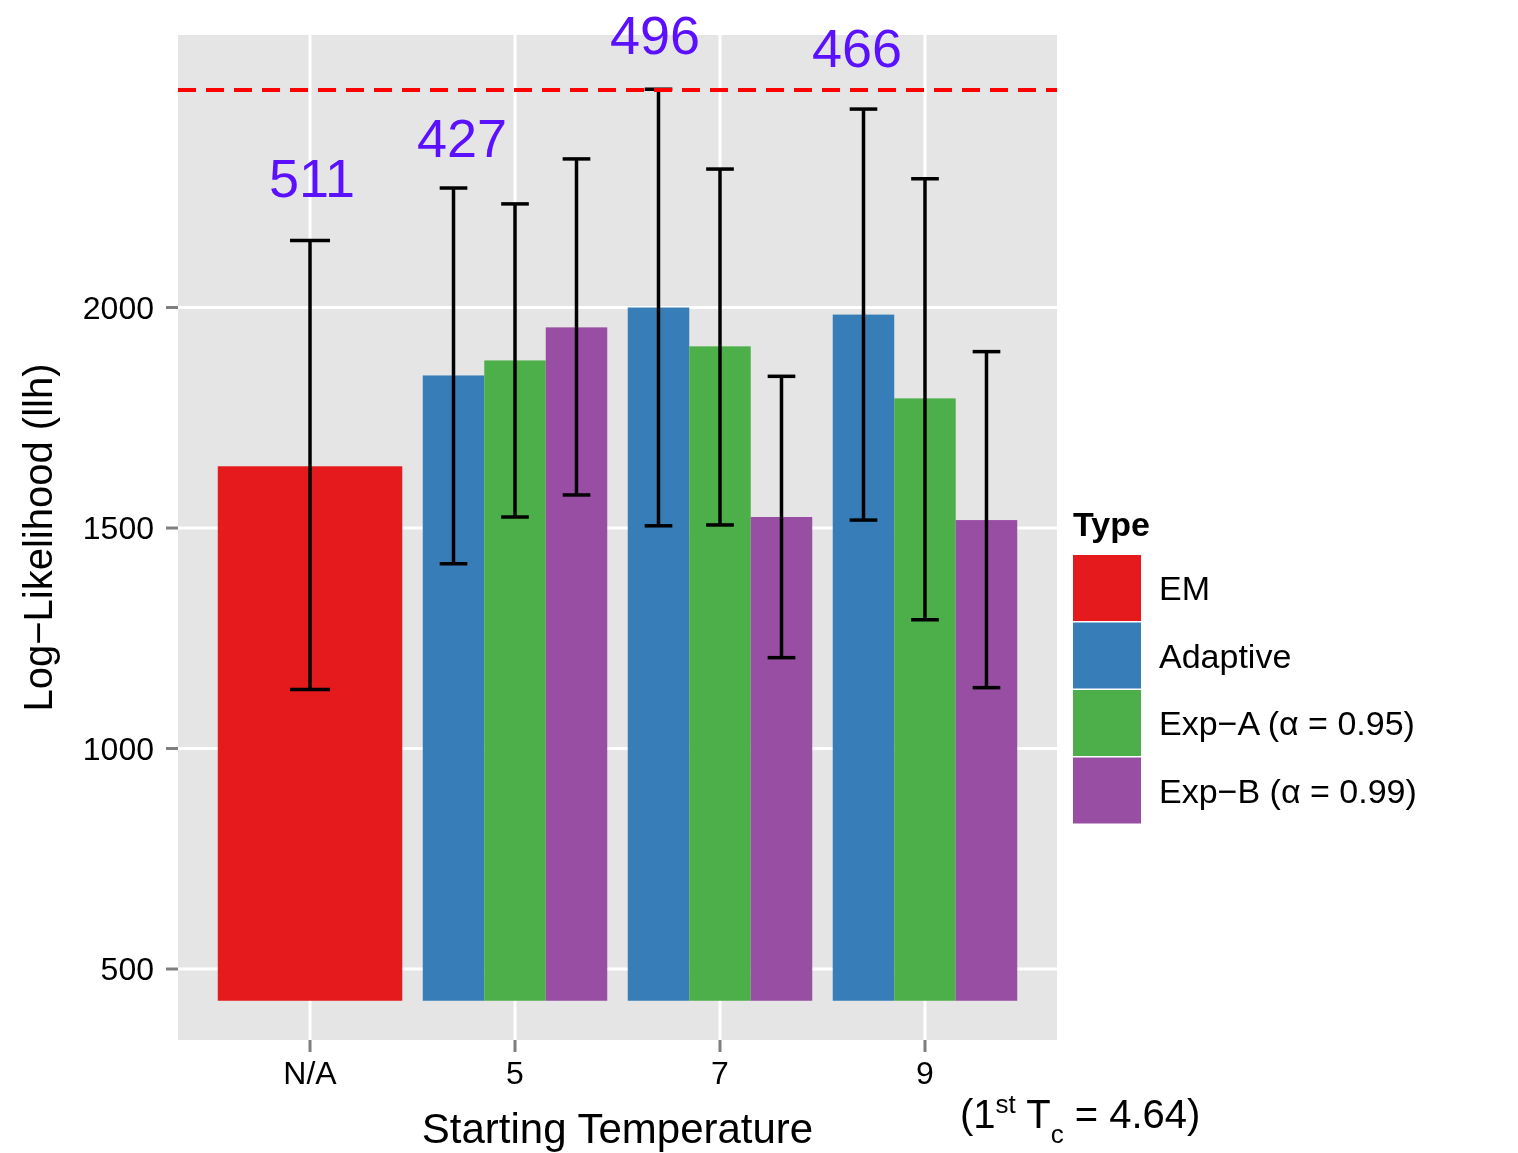  I want to click on y-tick-label: 2000, so click(118, 307).